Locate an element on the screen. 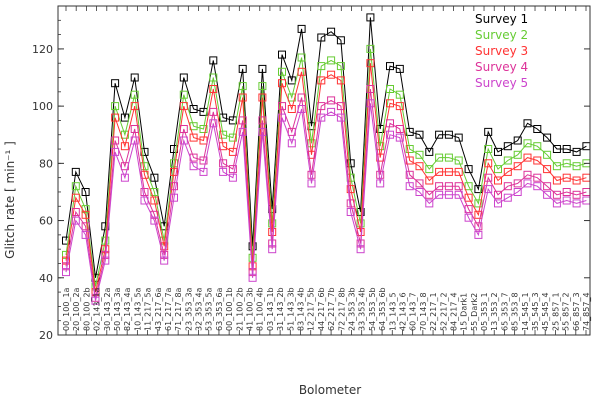  x-category-label: 51_143_3b is located at coordinates (290, 309).